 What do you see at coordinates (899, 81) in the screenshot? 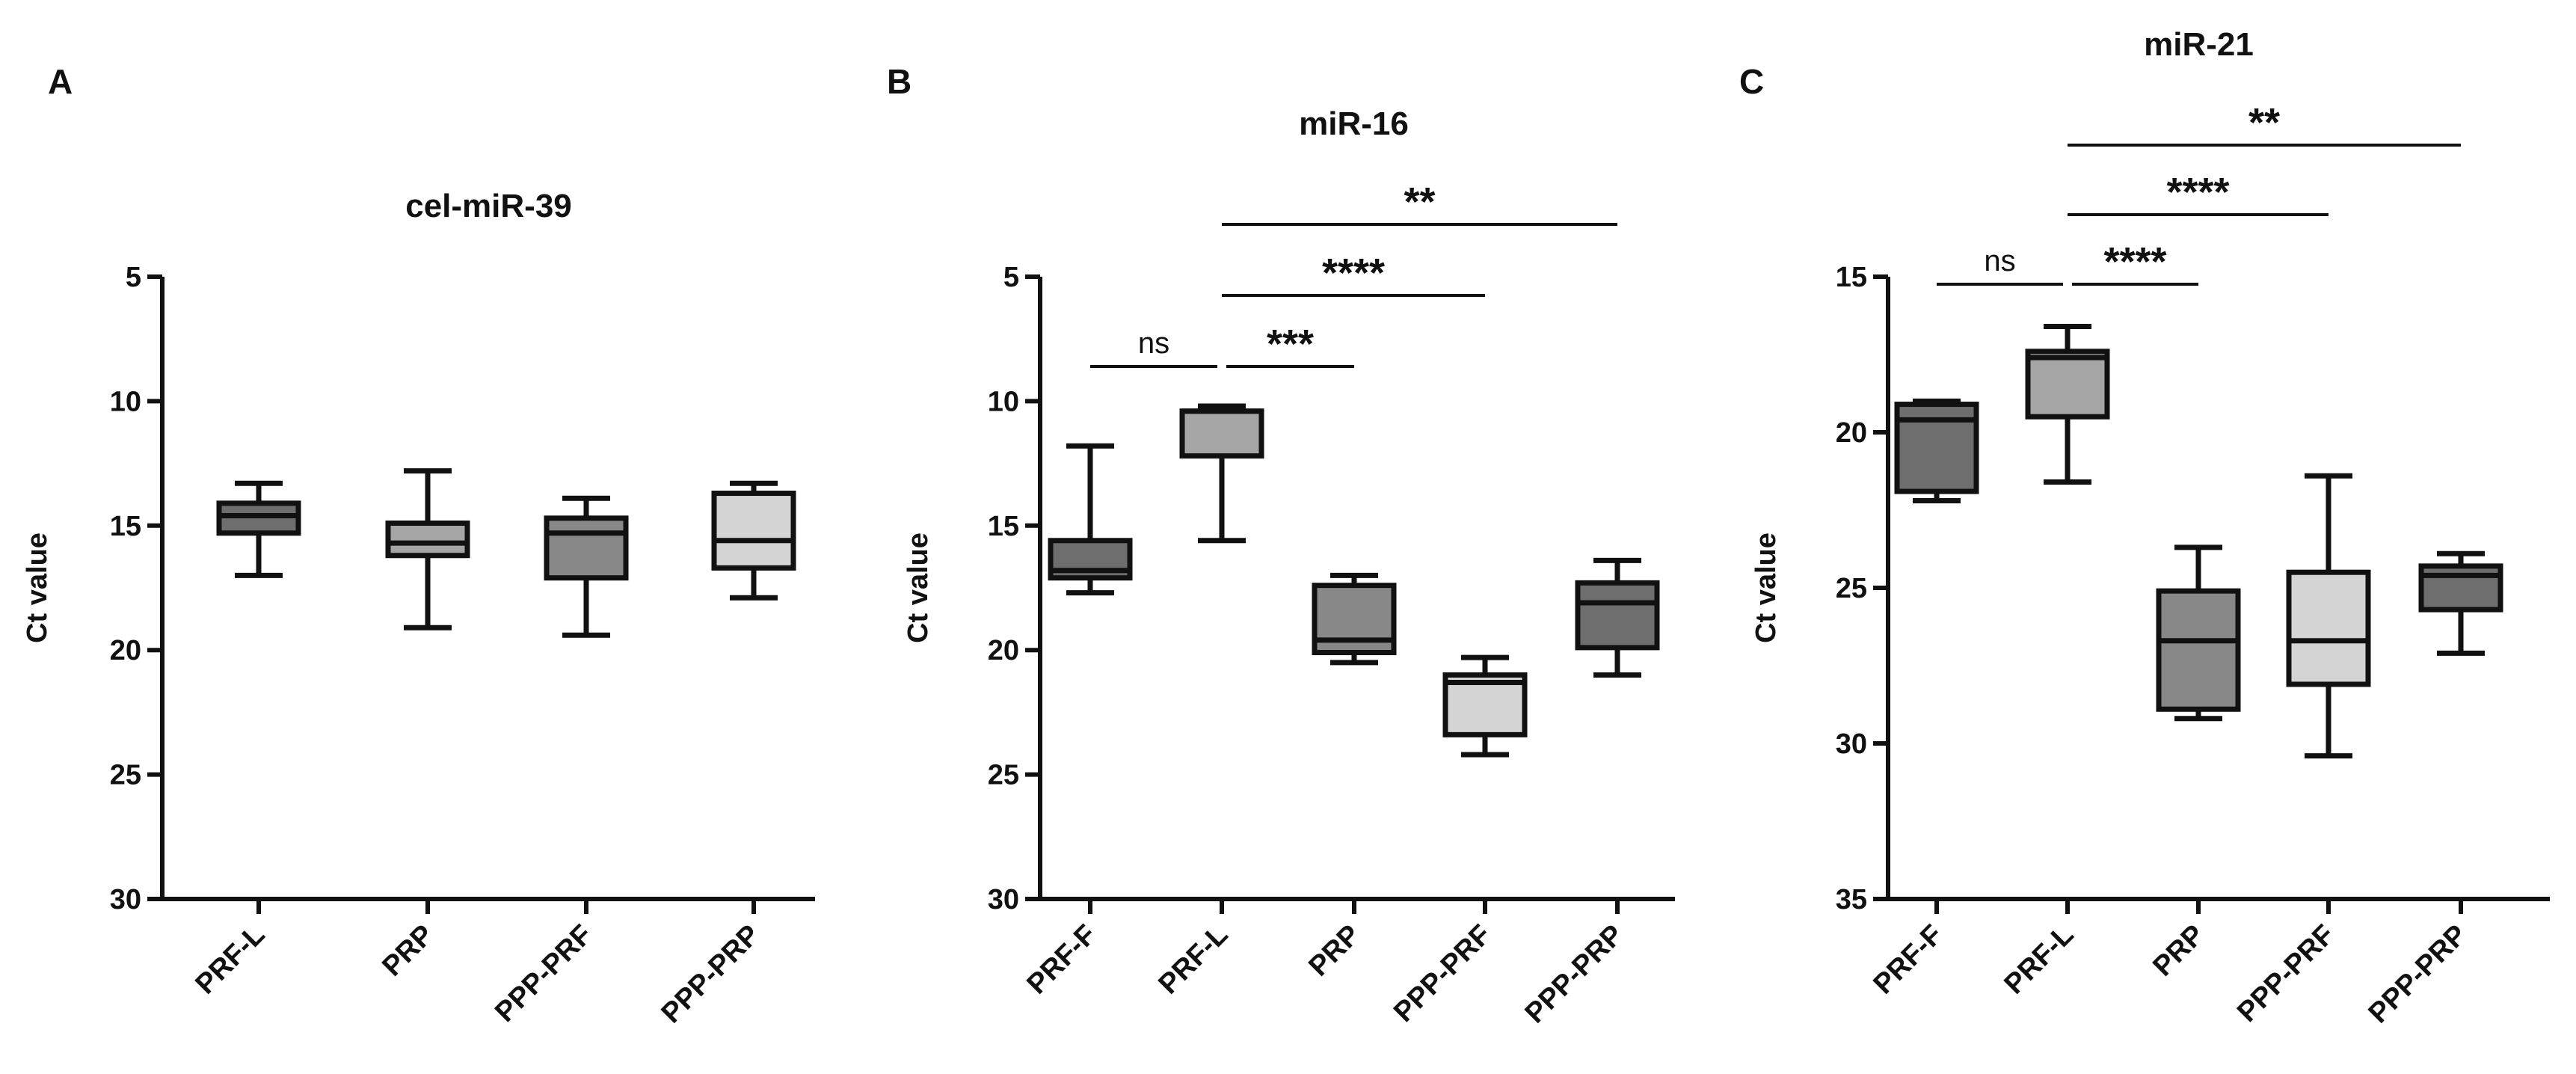
I see `panel-letter: B` at bounding box center [899, 81].